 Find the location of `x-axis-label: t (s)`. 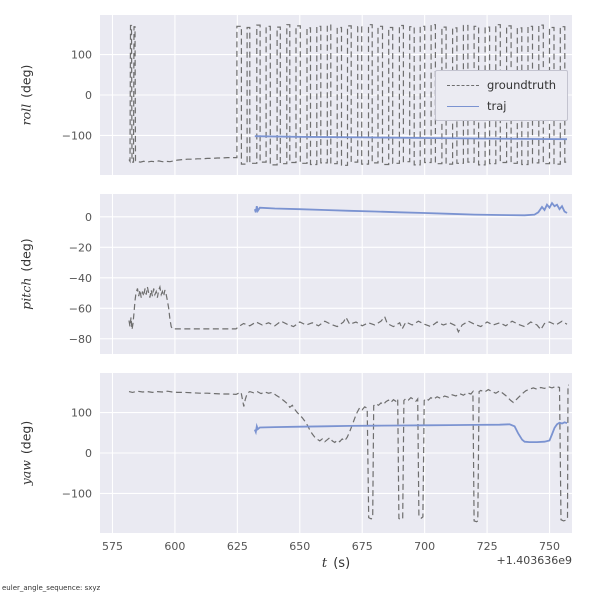

x-axis-label: t (s) is located at coordinates (336, 563).